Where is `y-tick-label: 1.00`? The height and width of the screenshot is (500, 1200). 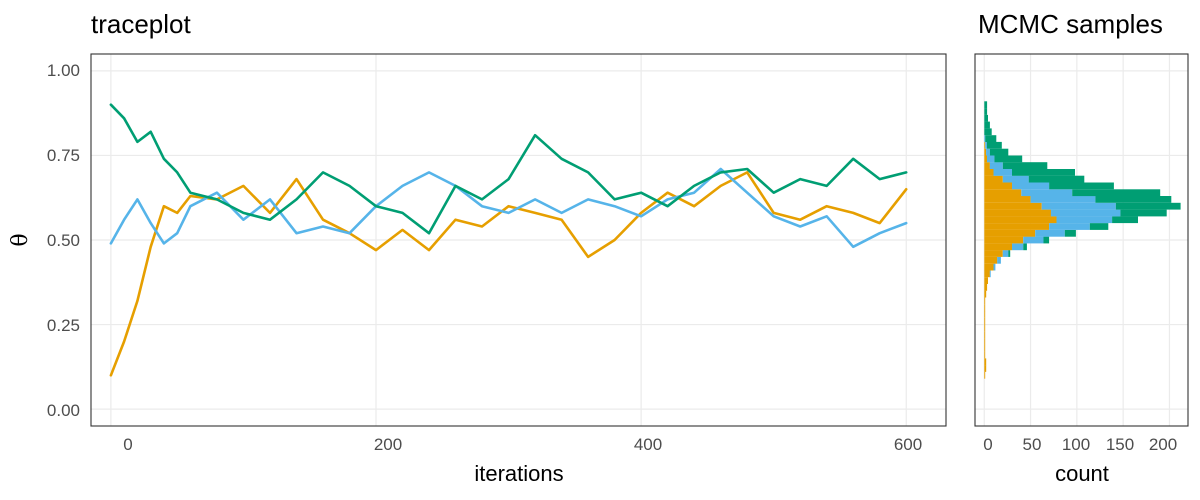
y-tick-label: 1.00 is located at coordinates (63, 70).